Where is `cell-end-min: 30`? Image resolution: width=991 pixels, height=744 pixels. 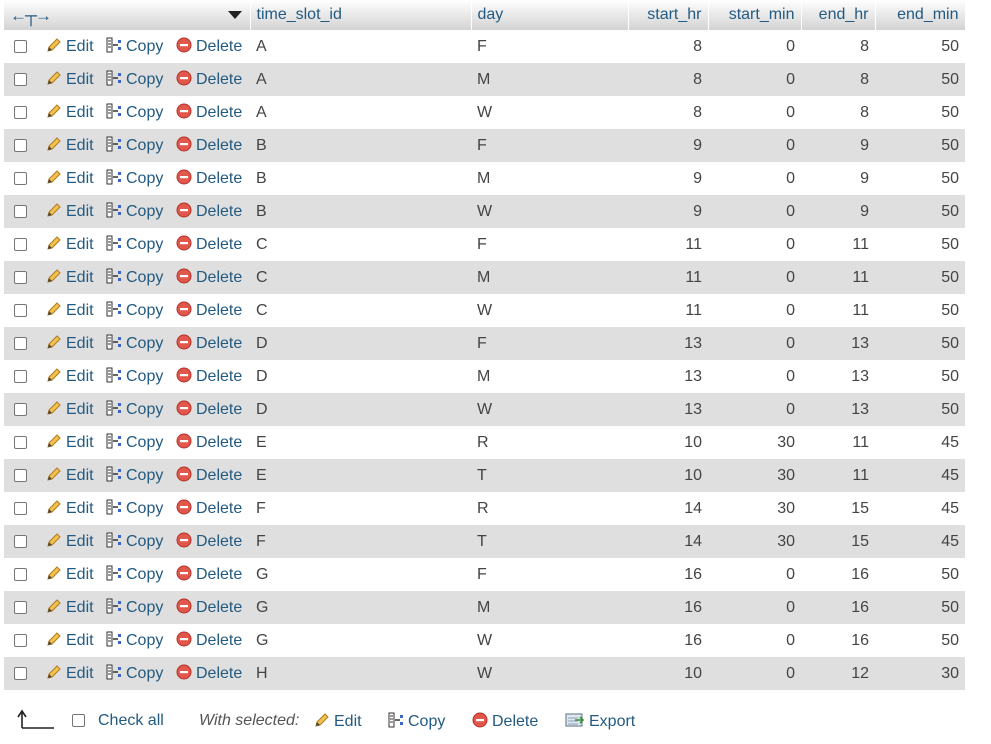 cell-end-min: 30 is located at coordinates (920, 673).